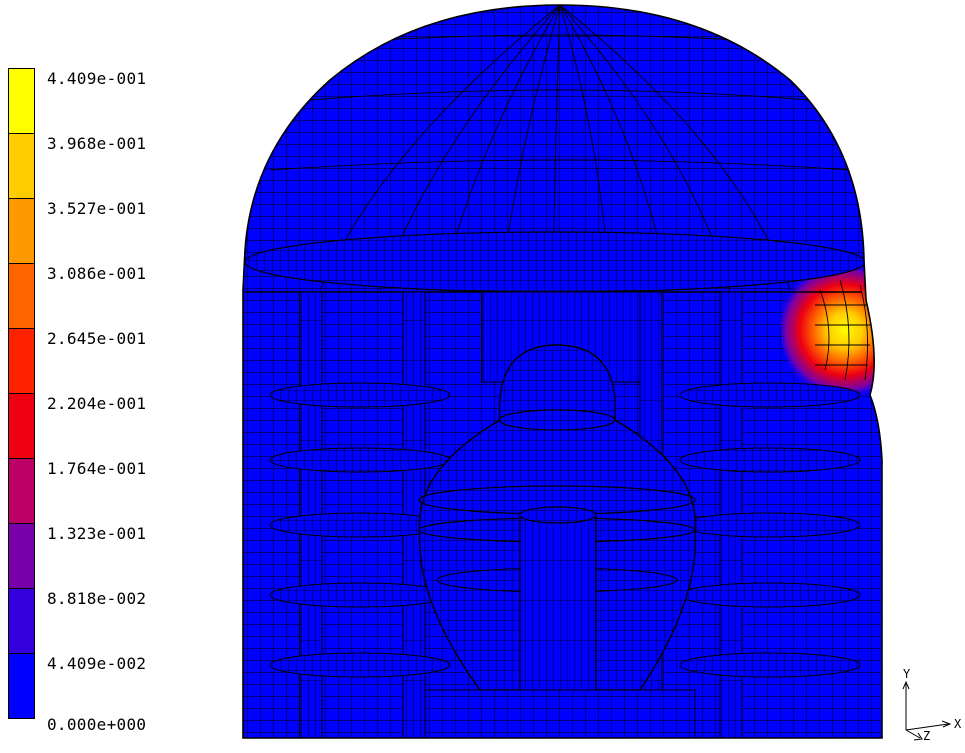 This screenshot has width=965, height=753. What do you see at coordinates (958, 724) in the screenshot?
I see `triad-x-label: X` at bounding box center [958, 724].